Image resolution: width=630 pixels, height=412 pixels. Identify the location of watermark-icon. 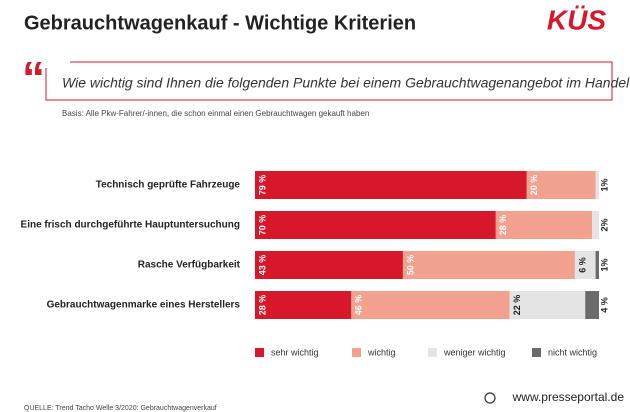
(490, 398).